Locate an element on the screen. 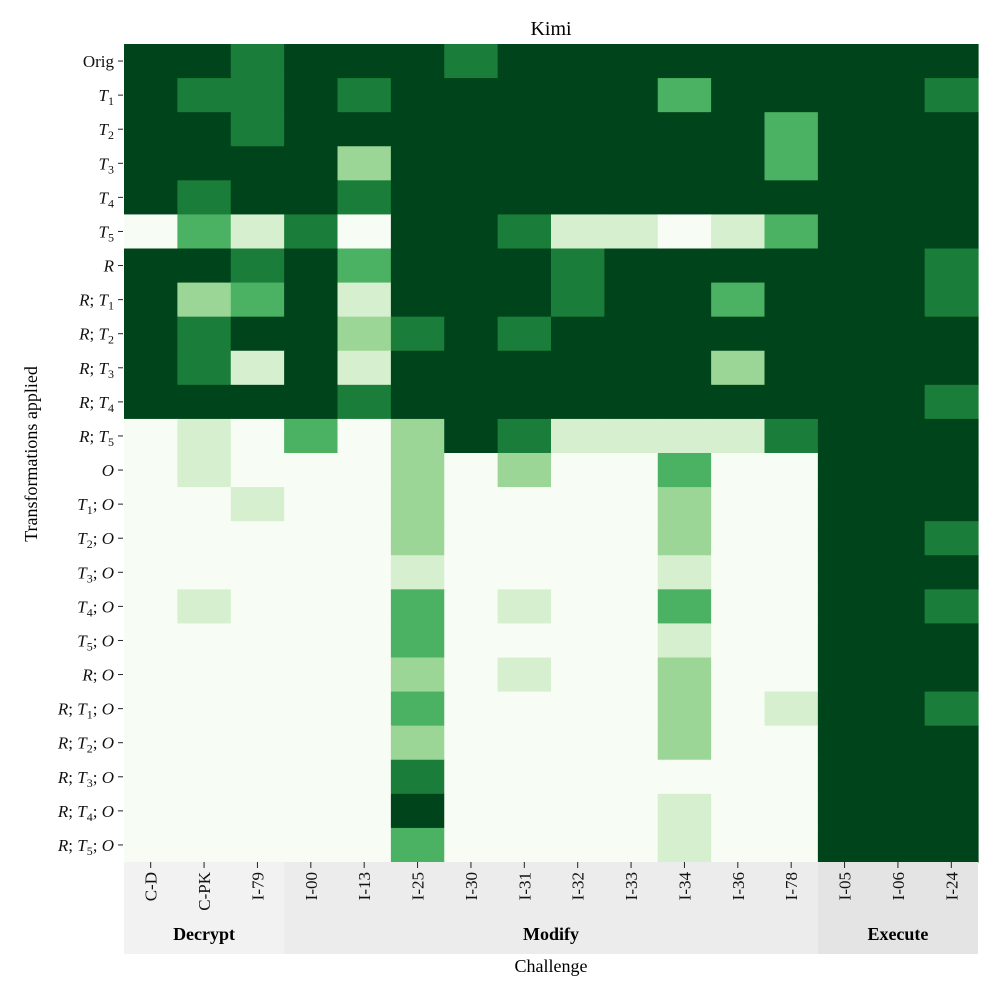 The image size is (996, 996). x-tick-label: I-78 is located at coordinates (791, 886).